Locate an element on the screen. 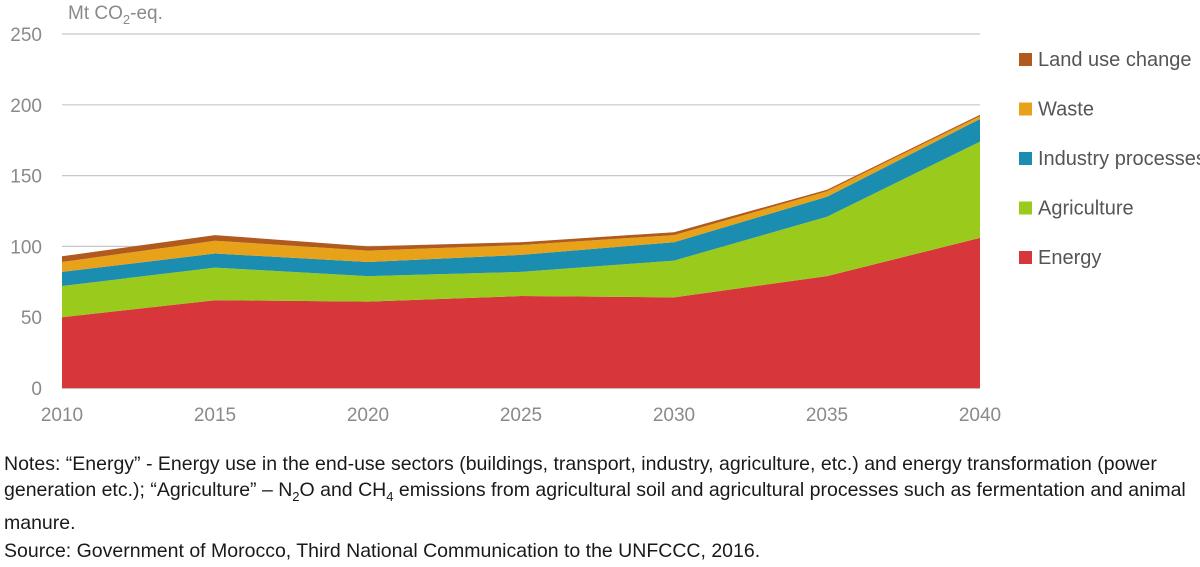 The width and height of the screenshot is (1200, 567). x-tick-label: 2030 is located at coordinates (674, 415).